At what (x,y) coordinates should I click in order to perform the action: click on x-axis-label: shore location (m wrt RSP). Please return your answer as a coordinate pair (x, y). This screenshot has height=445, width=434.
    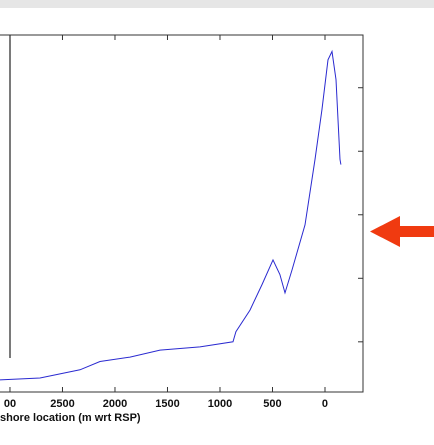
    Looking at the image, I should click on (70, 418).